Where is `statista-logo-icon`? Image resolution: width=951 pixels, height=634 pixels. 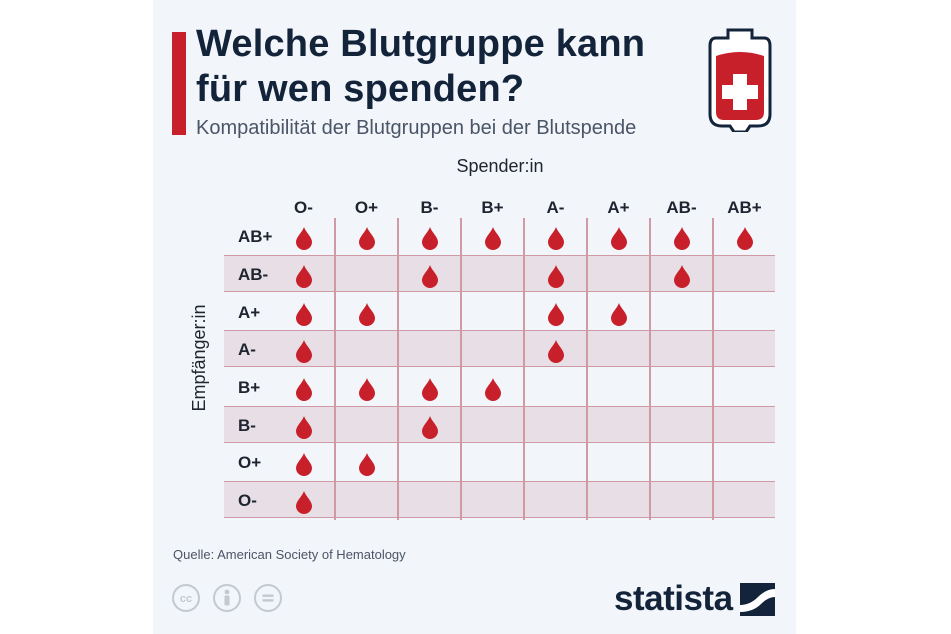
statista-logo-icon is located at coordinates (757, 599).